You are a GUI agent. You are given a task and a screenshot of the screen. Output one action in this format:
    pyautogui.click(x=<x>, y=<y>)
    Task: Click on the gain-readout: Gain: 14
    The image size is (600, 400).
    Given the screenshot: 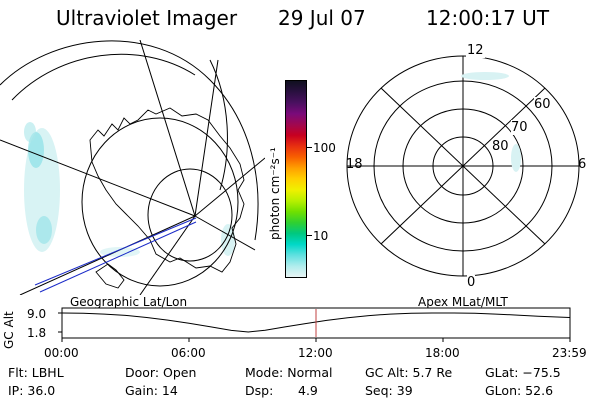 What is the action you would take?
    pyautogui.click(x=151, y=390)
    